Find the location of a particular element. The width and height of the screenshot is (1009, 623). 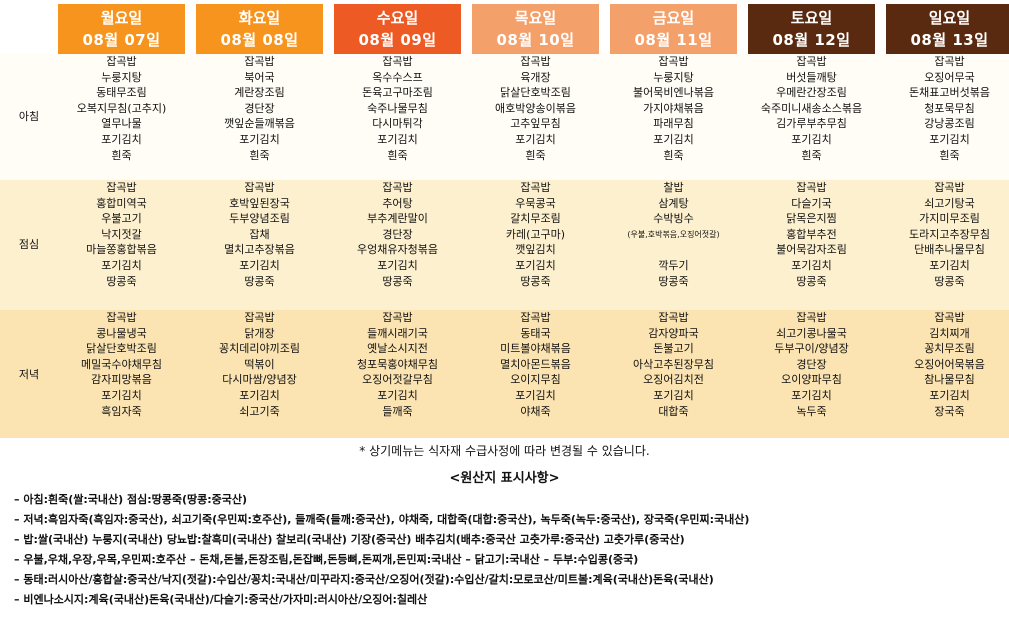

menu-item: 고추잎무침 is located at coordinates (535, 124).